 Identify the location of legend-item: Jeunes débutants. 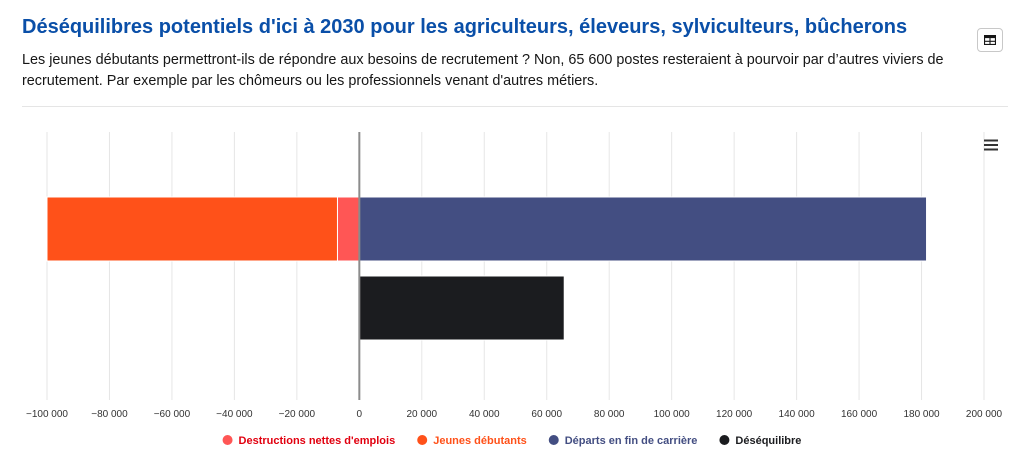
(472, 441).